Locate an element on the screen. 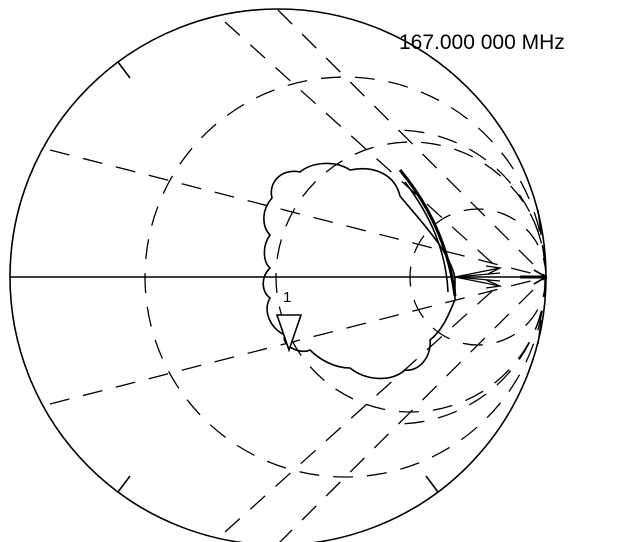 The image size is (617, 542). trace-lobes is located at coordinates (359, 271).